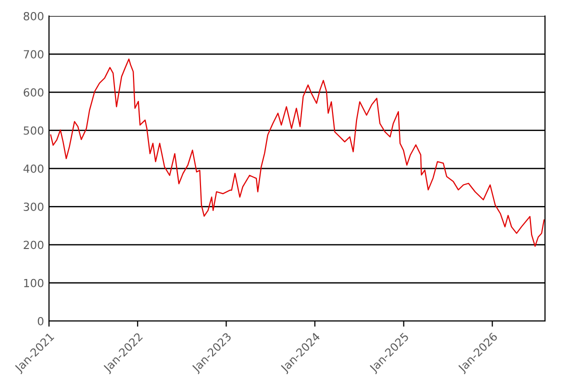 The image size is (572, 385). I want to click on y-tick-label: 800, so click(34, 16).